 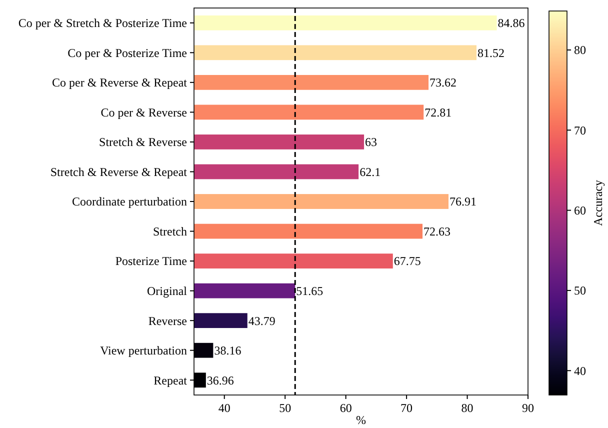 What do you see at coordinates (143, 351) in the screenshot?
I see `y-tick-label: View perturbation` at bounding box center [143, 351].